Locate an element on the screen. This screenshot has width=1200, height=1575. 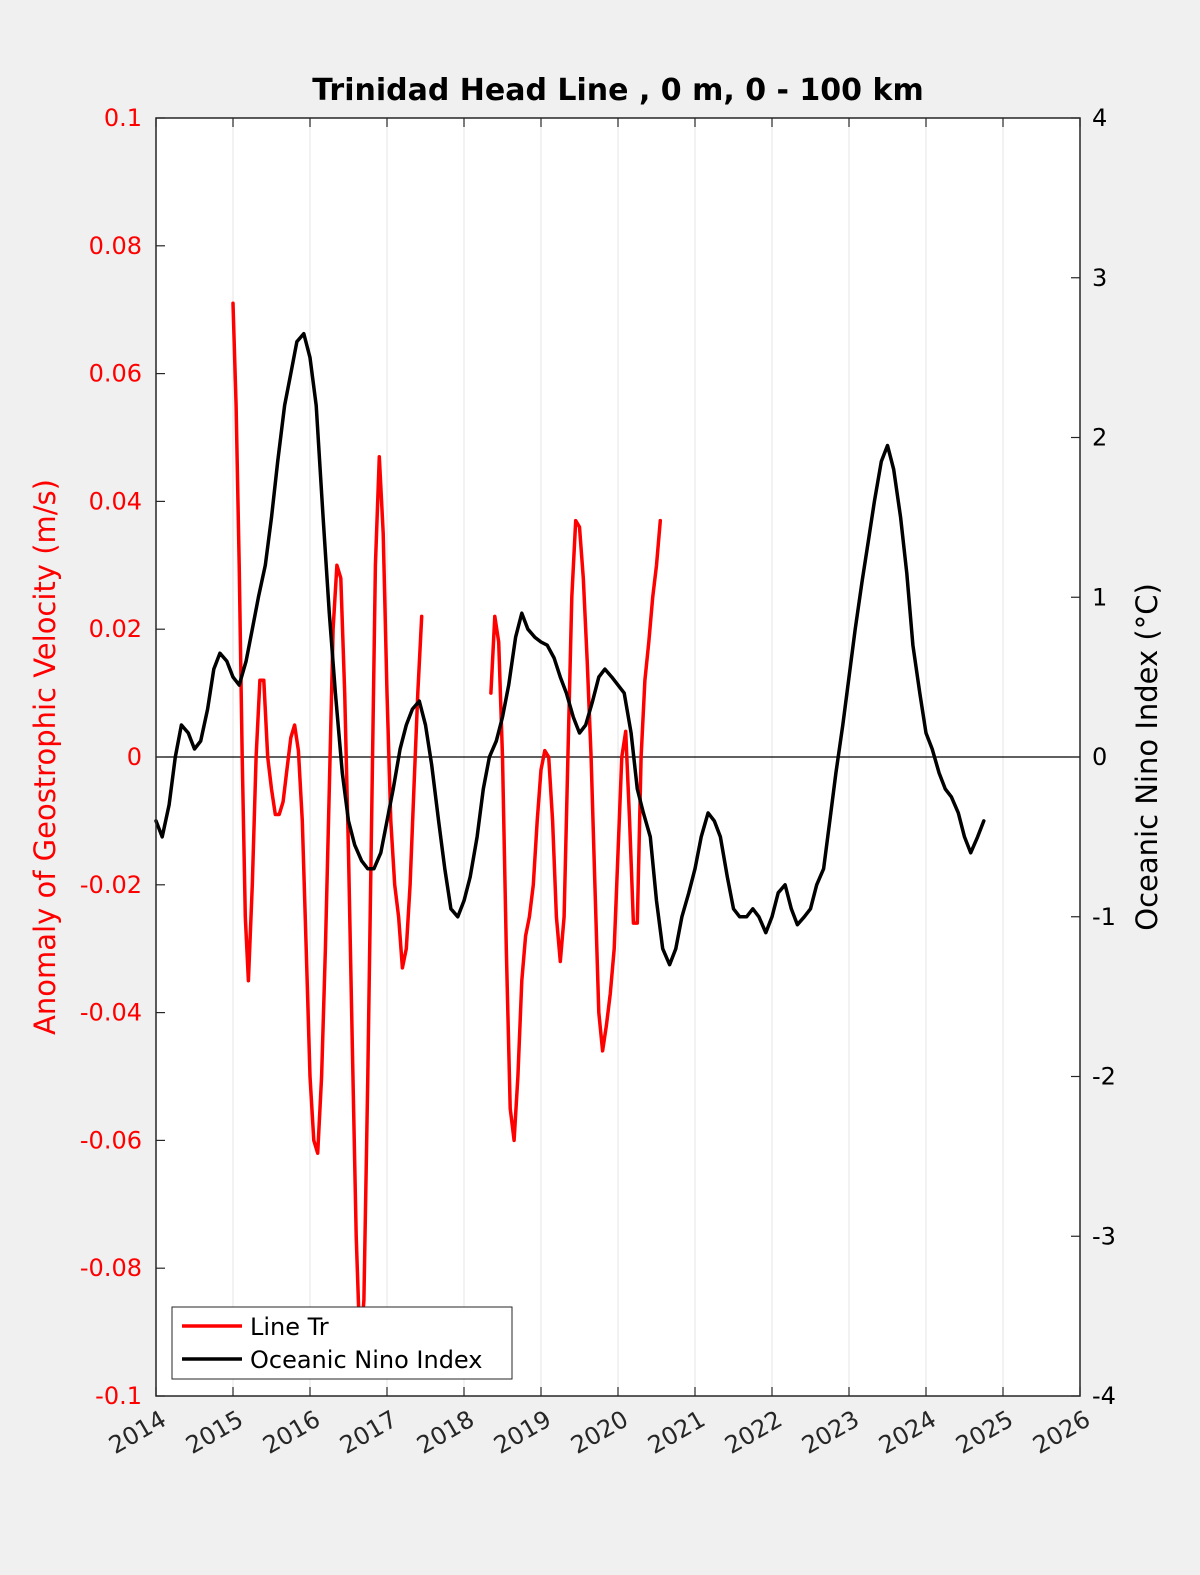
y-left-tick-label: 0 is located at coordinates (134, 757).